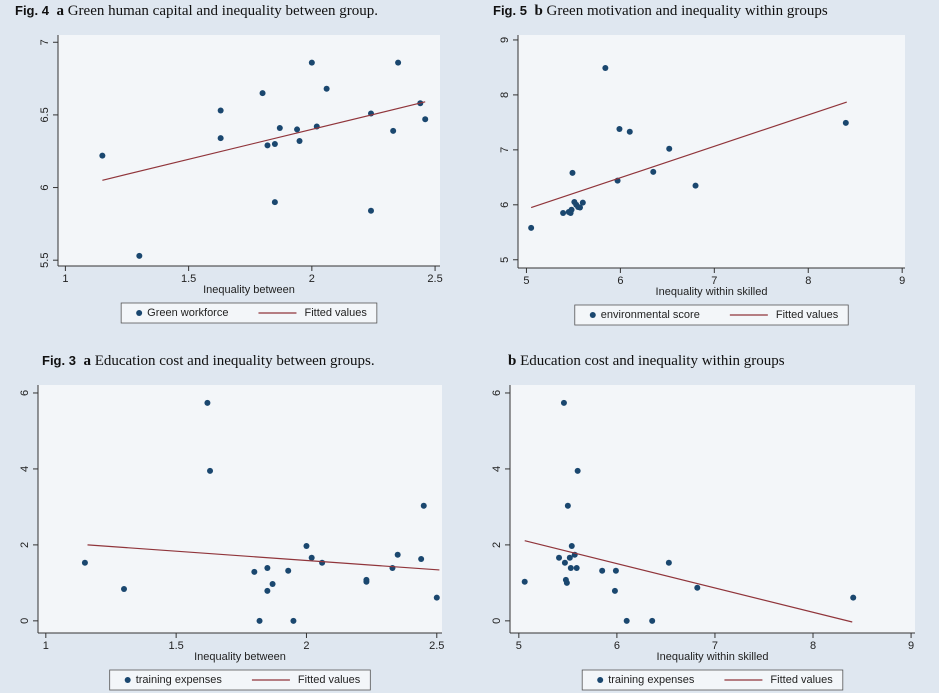 Image resolution: width=939 pixels, height=693 pixels. What do you see at coordinates (45, 114) in the screenshot?
I see `y-tick-label: 6.5` at bounding box center [45, 114].